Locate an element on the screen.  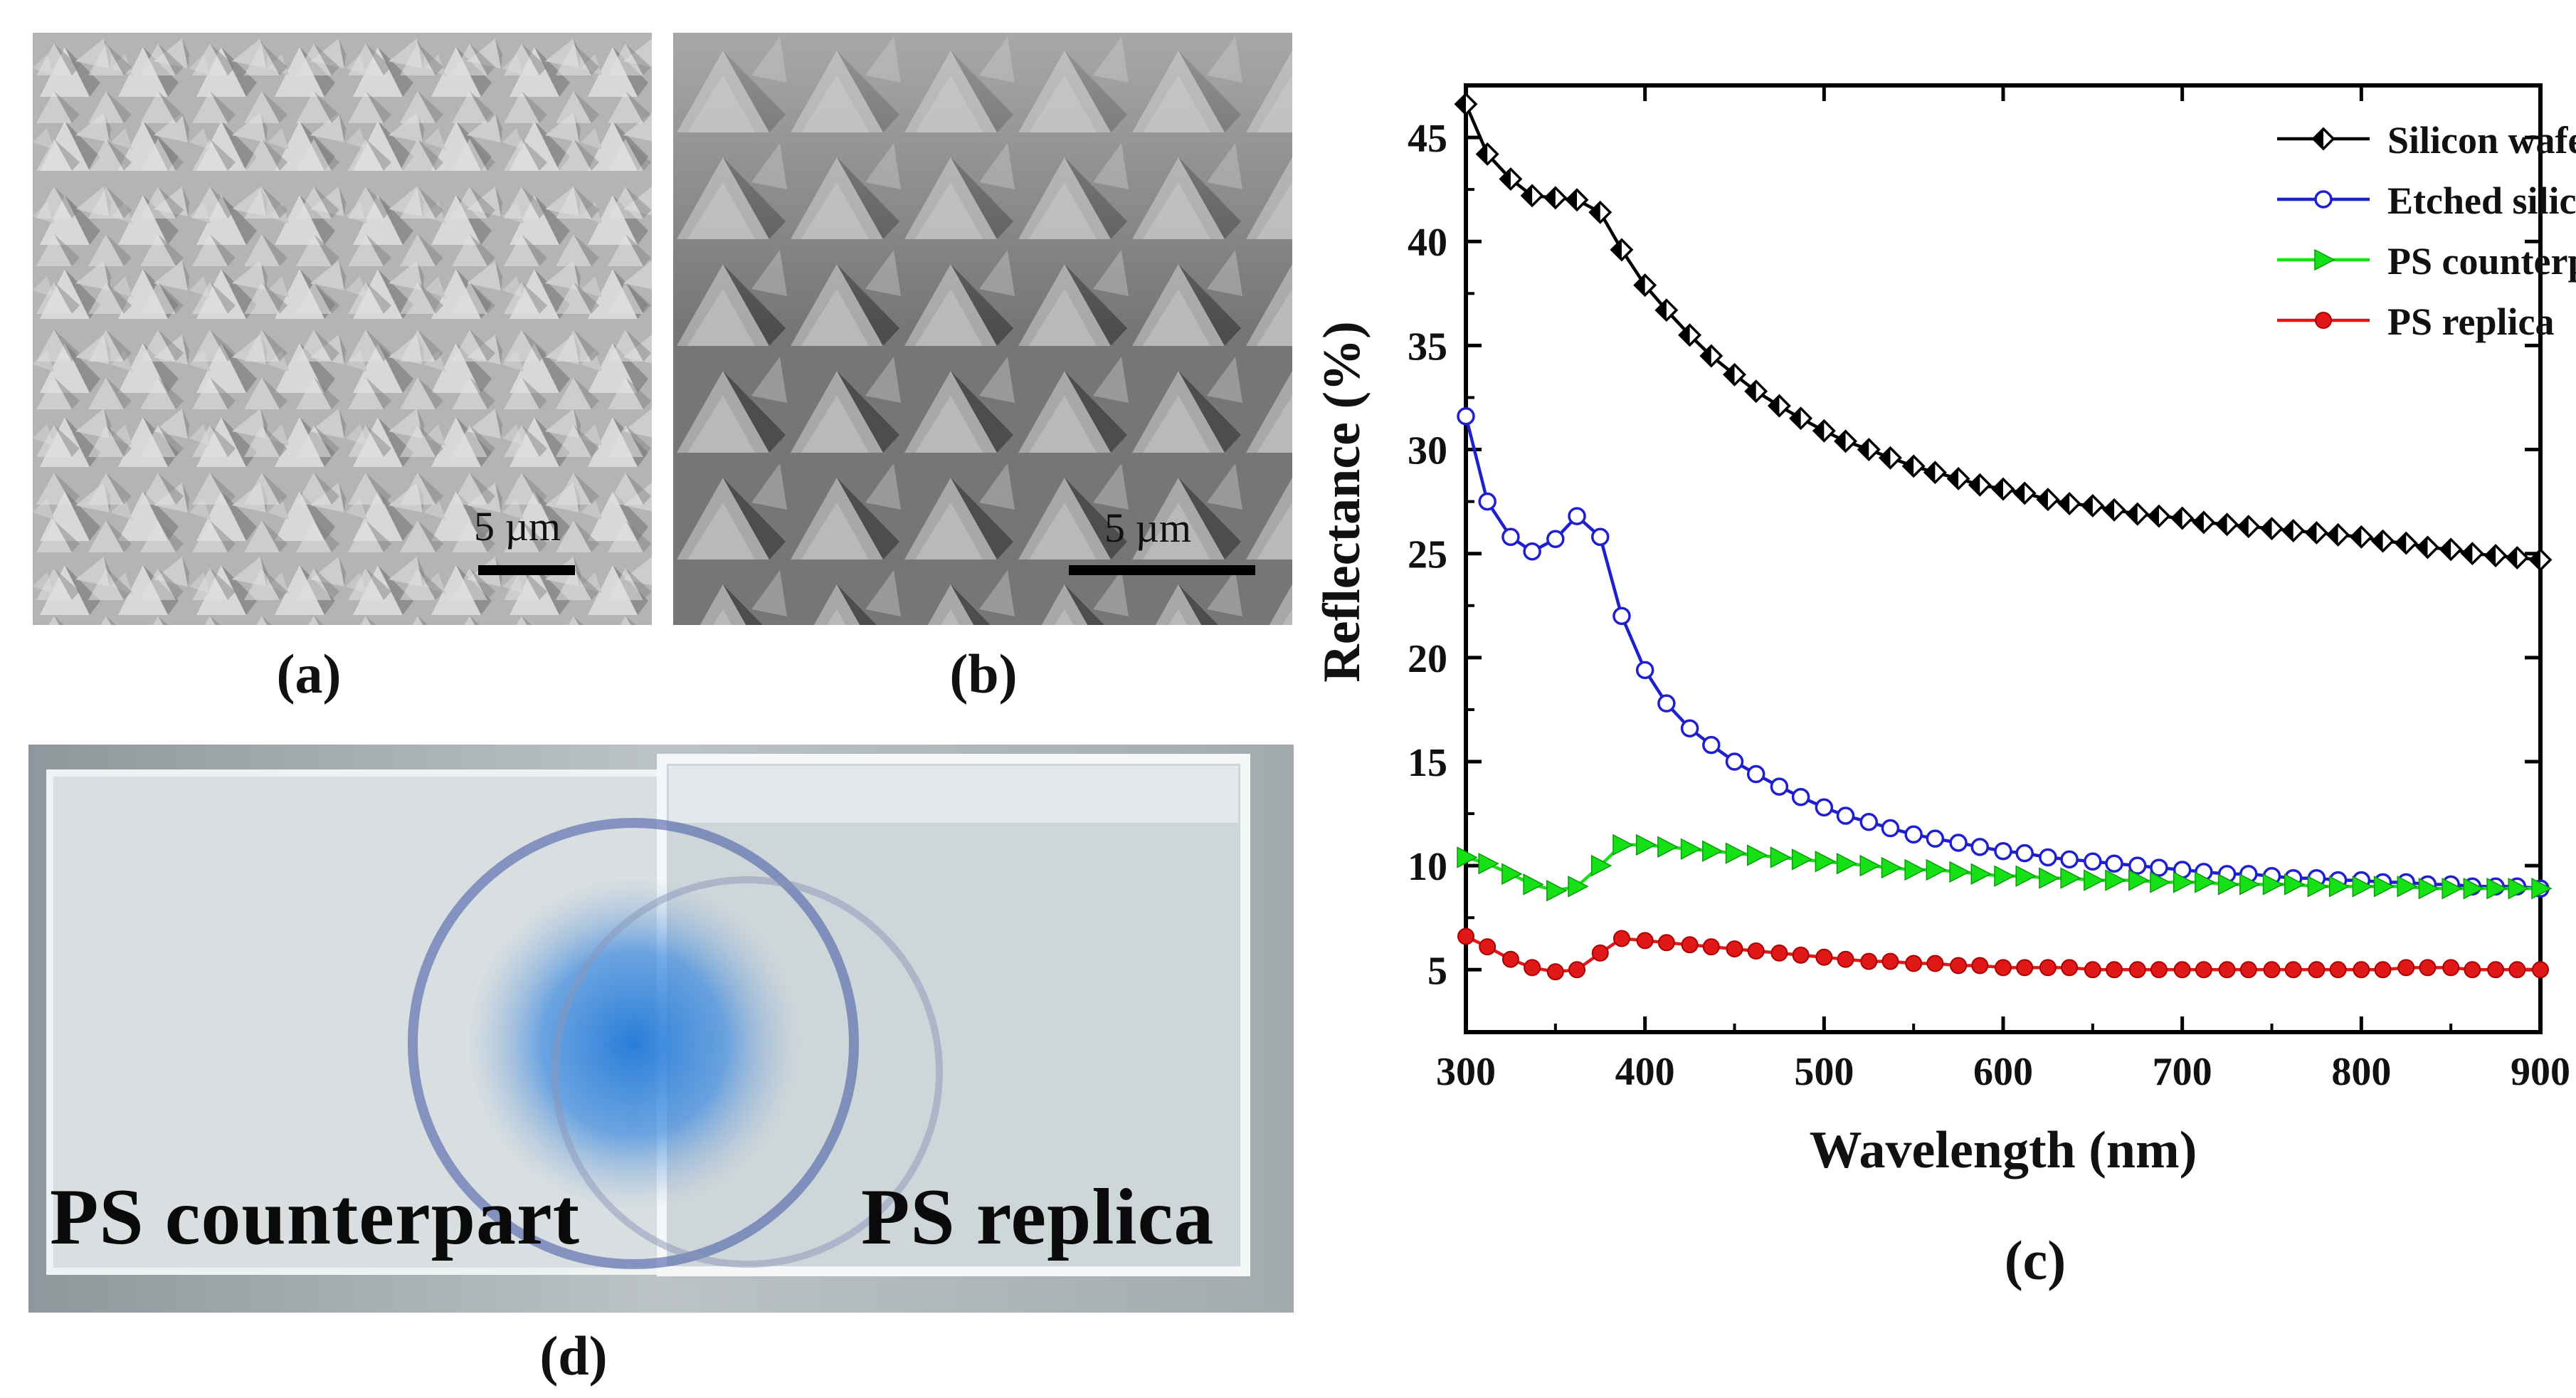
legend-label: PS replica is located at coordinates (2470, 321).